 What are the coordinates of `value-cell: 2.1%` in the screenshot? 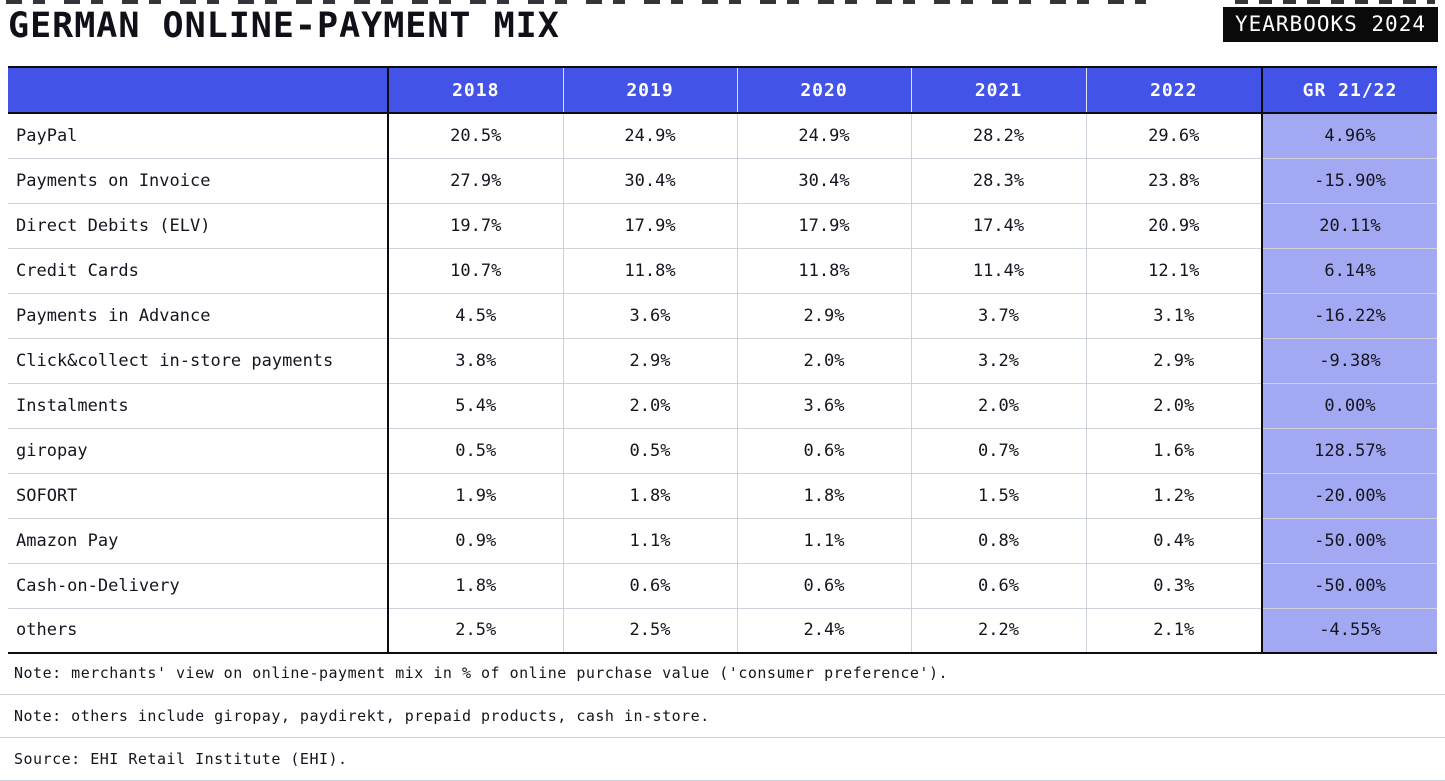 It's located at (1173, 631).